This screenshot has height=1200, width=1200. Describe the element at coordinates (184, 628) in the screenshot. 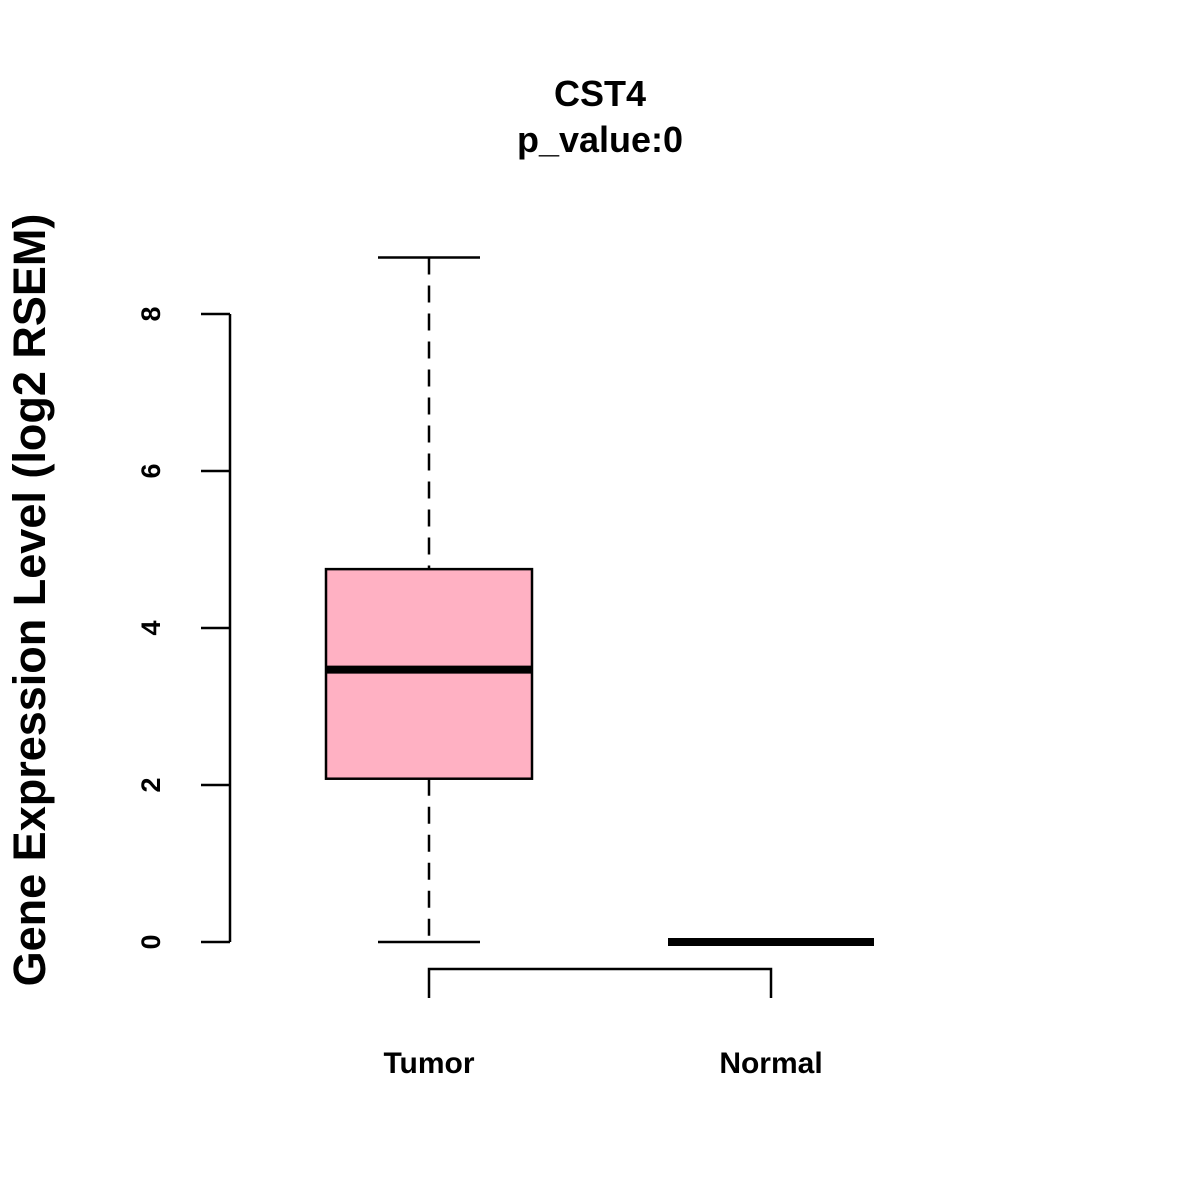

I see `y-axis: 0 2 4 6 8` at that location.